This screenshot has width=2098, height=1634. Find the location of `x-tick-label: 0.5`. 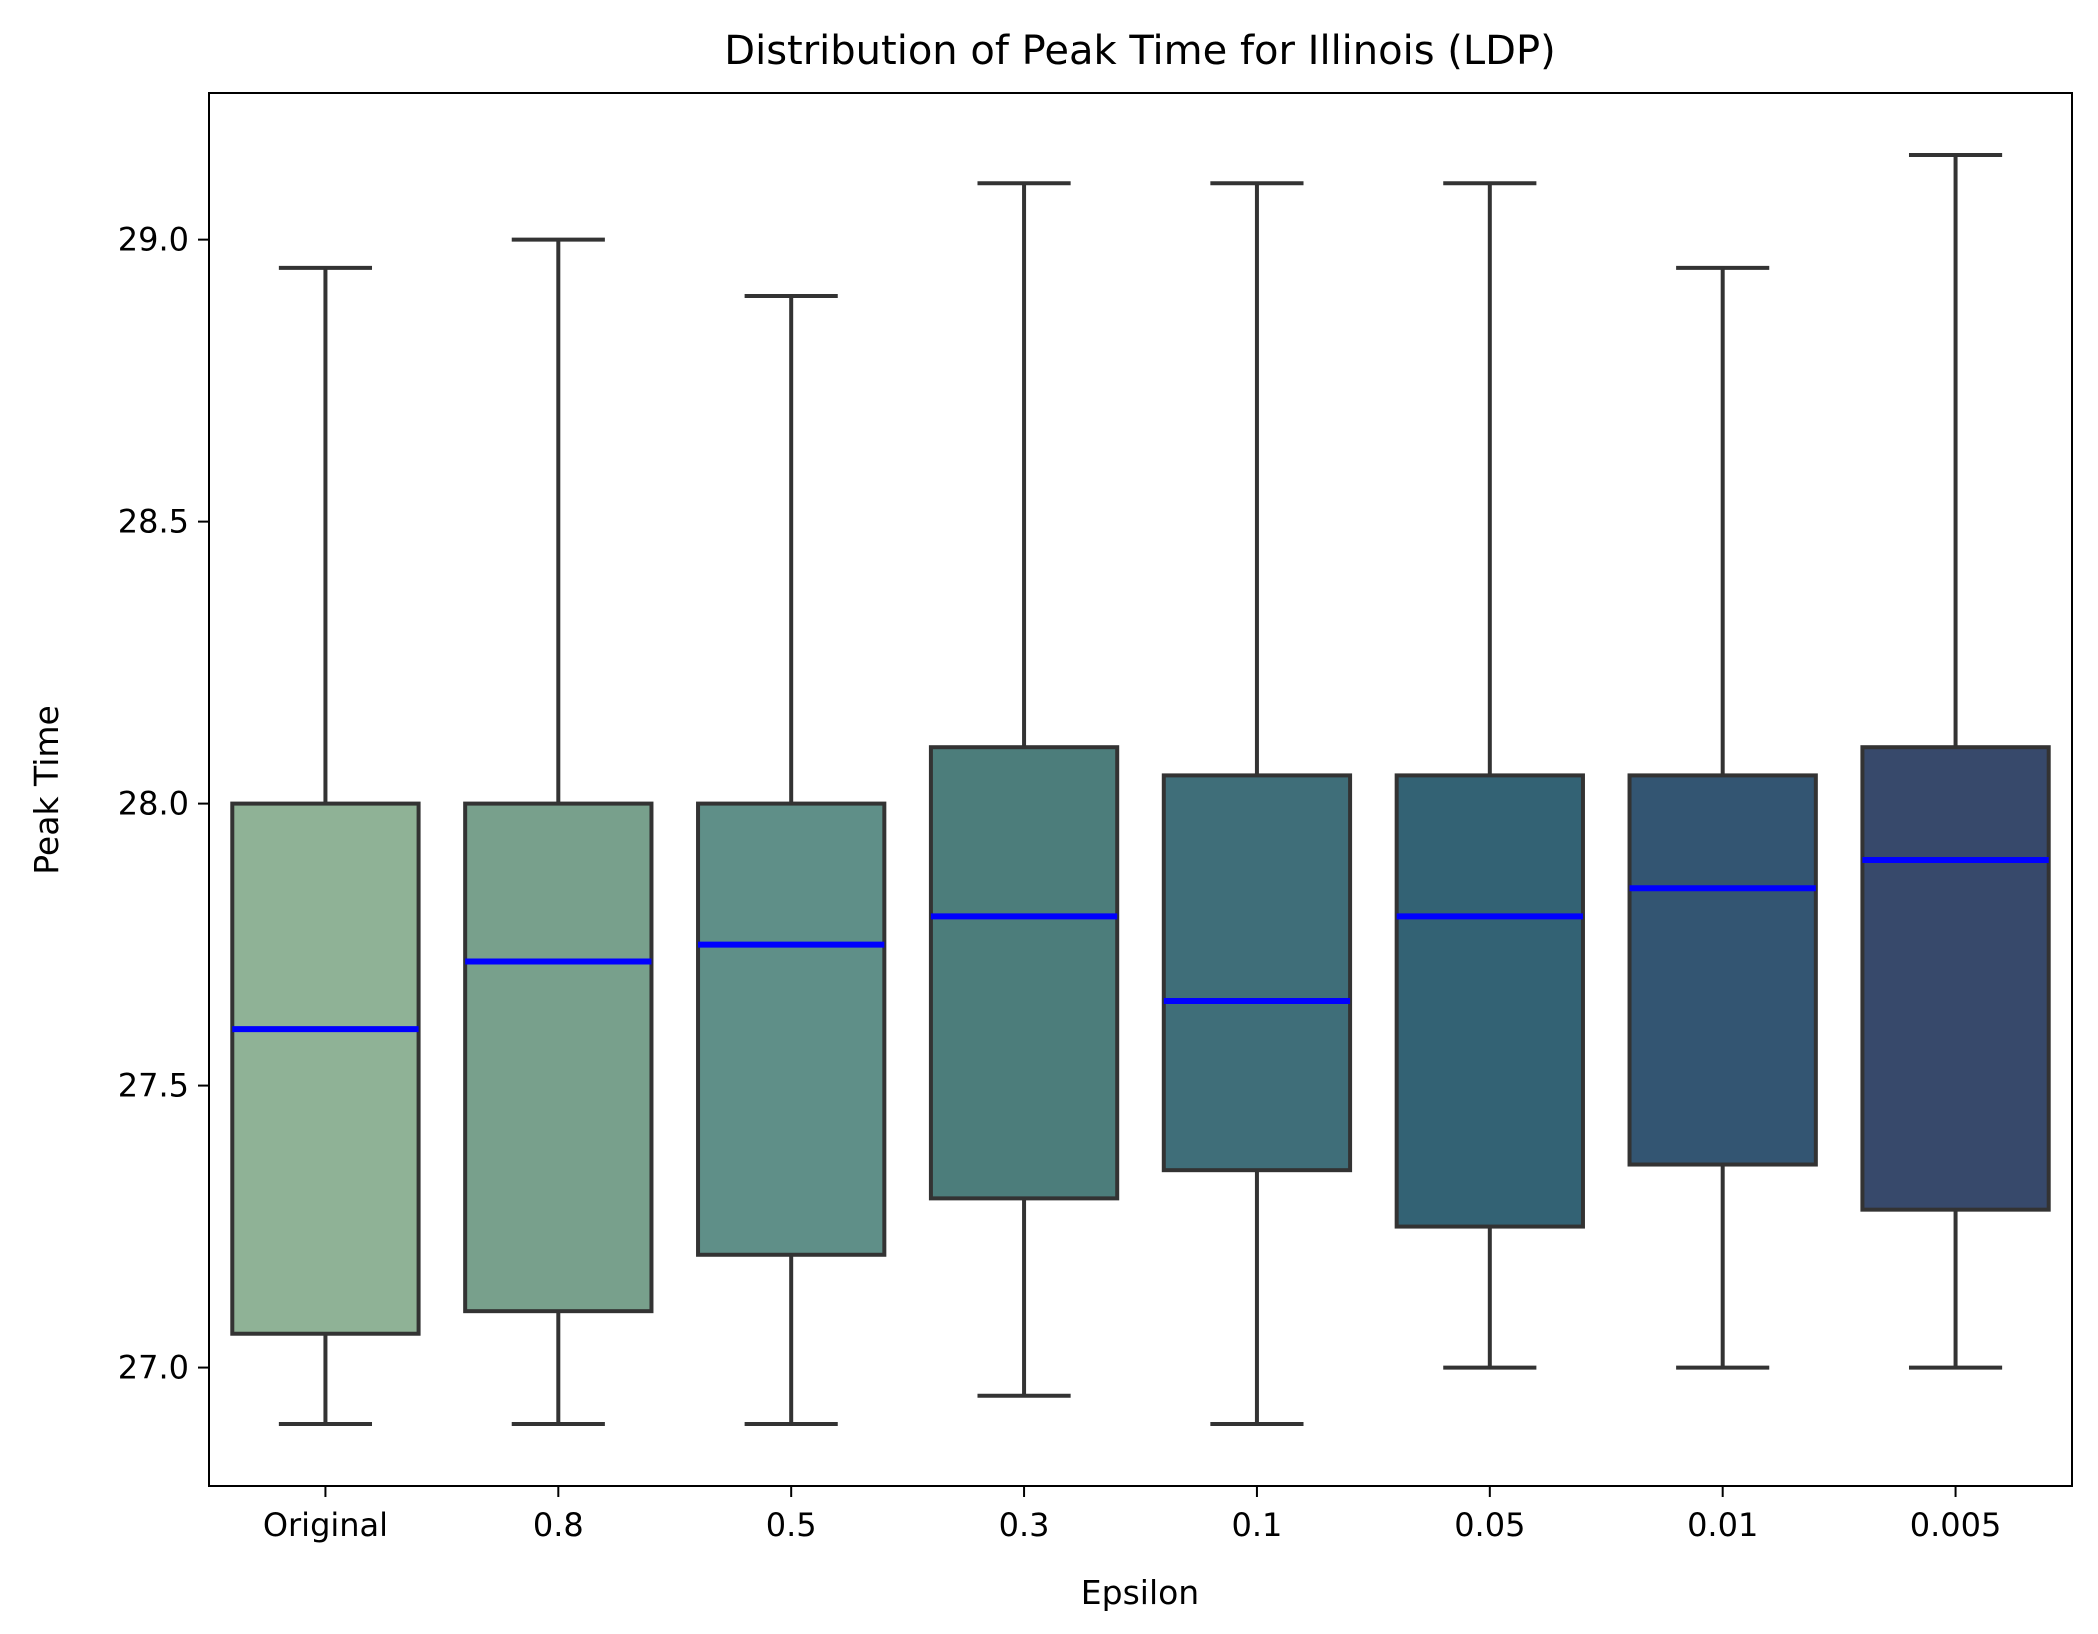

x-tick-label: 0.5 is located at coordinates (791, 1525).